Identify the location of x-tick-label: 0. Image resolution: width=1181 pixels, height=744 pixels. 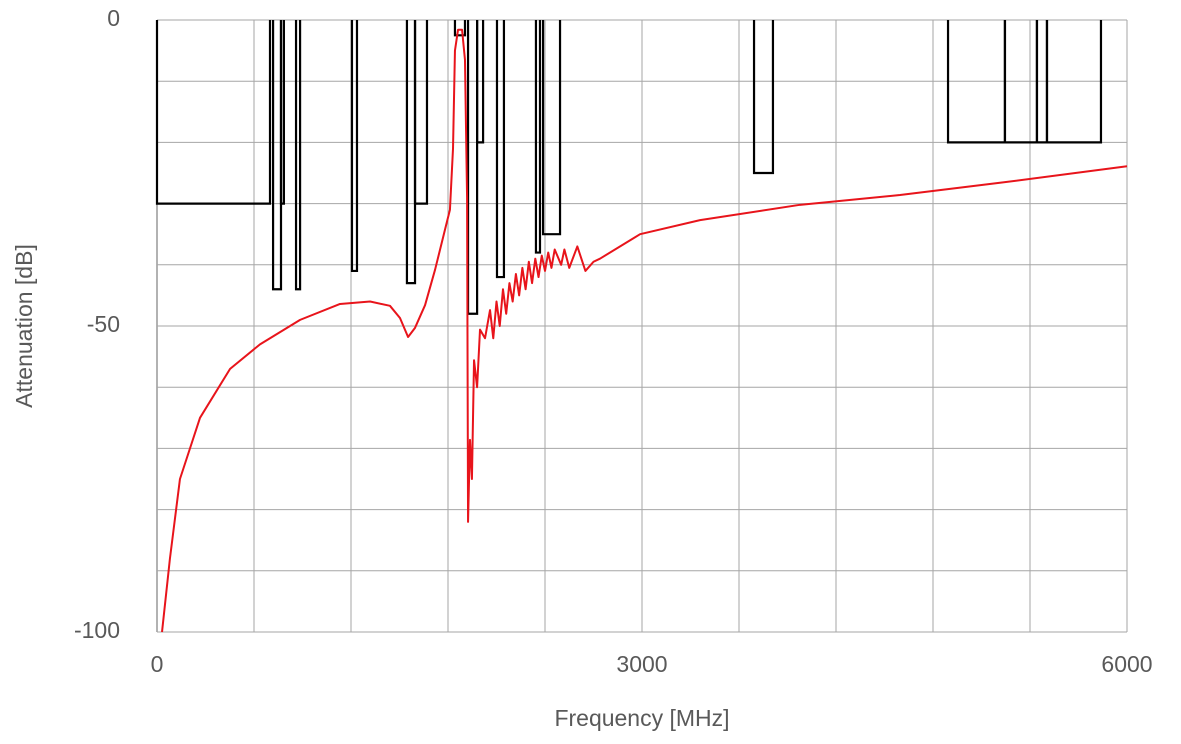
(157, 664).